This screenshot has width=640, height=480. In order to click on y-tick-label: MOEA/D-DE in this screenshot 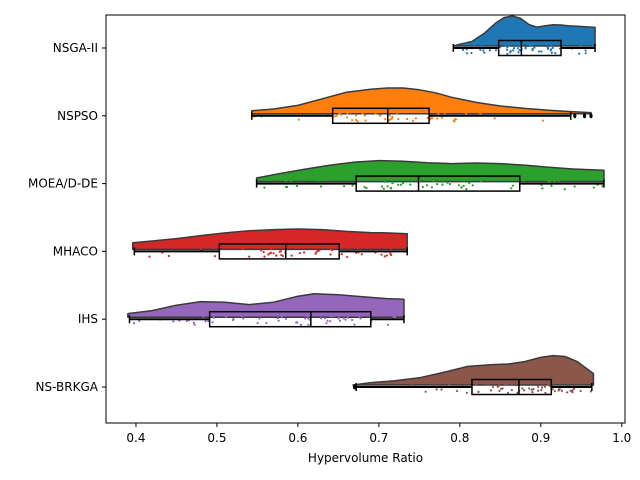, I will do `click(63, 184)`.